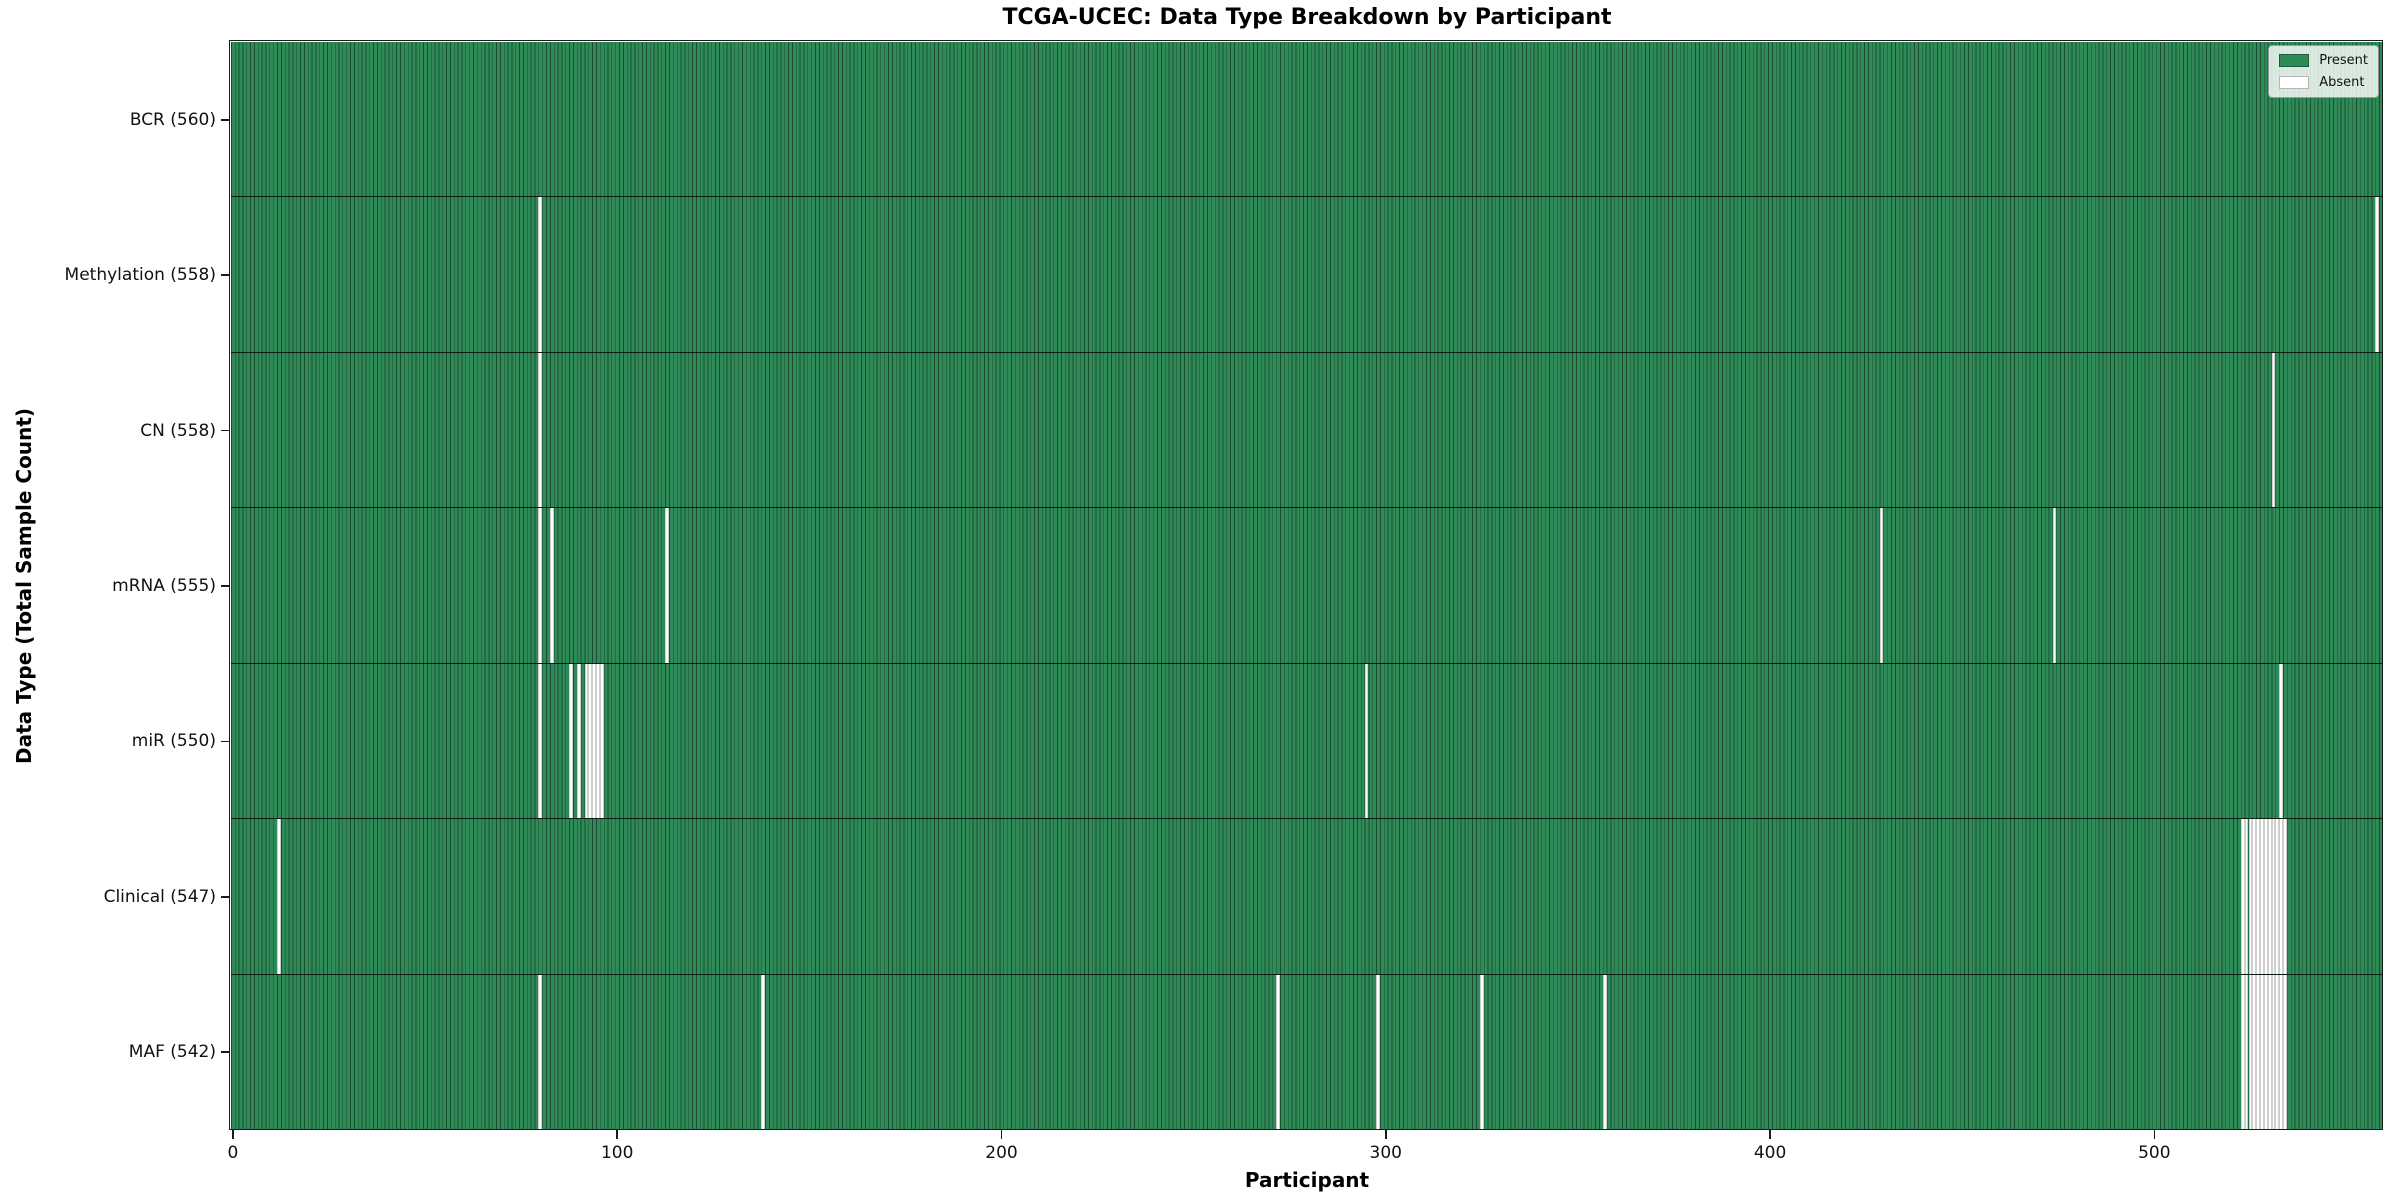 The image size is (2400, 1200). Describe the element at coordinates (2342, 82) in the screenshot. I see `legend-label-absent: Absent` at that location.